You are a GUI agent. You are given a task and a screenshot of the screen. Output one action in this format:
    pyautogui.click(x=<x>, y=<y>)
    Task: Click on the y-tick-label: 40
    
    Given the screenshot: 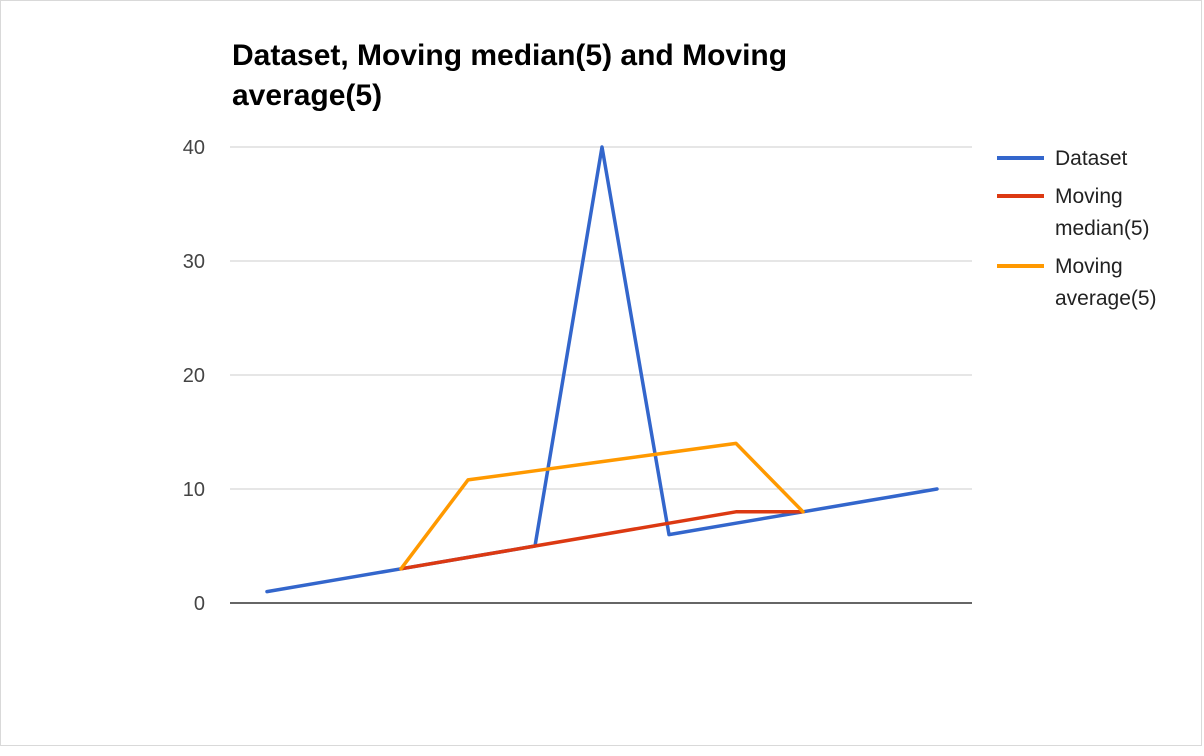 What is the action you would take?
    pyautogui.click(x=194, y=148)
    